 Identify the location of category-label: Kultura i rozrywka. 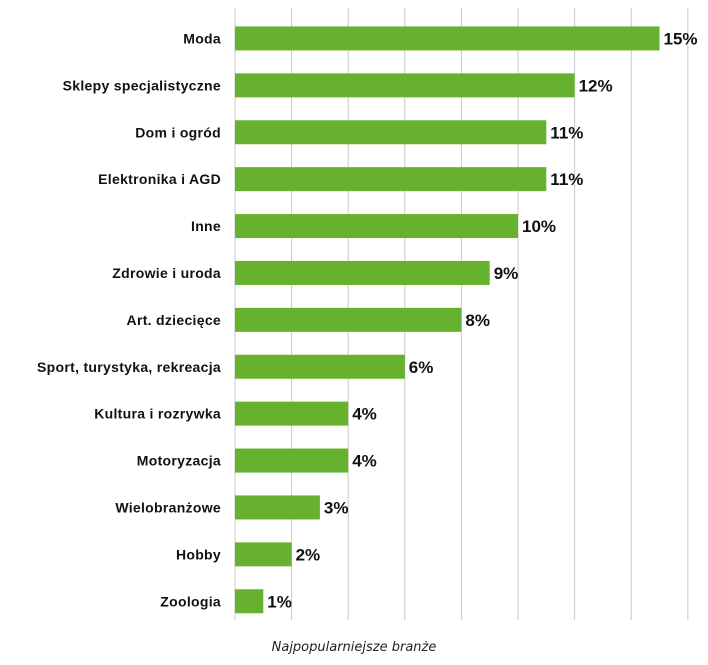
(157, 414).